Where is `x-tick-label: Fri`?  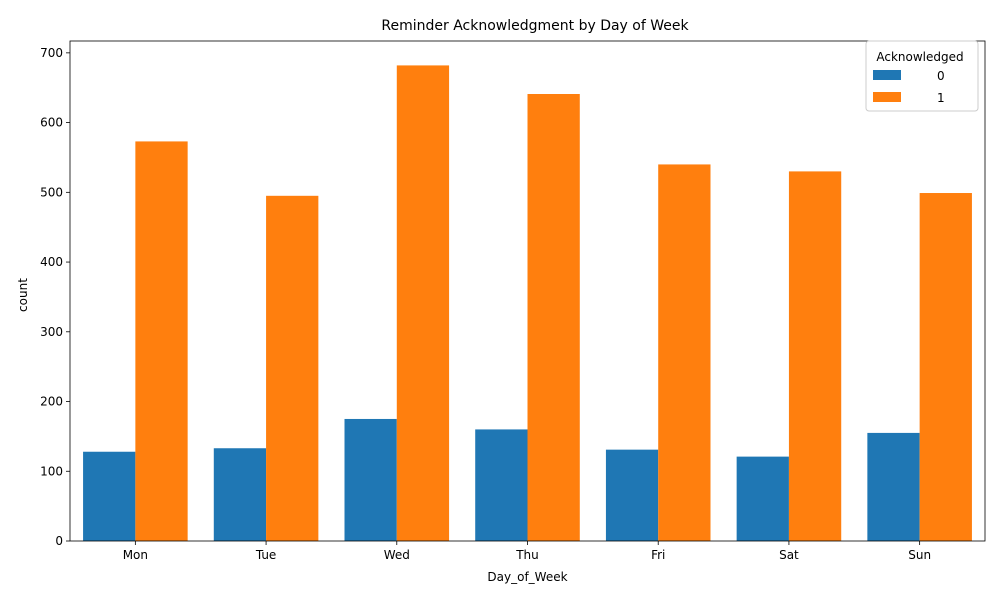 x-tick-label: Fri is located at coordinates (658, 555).